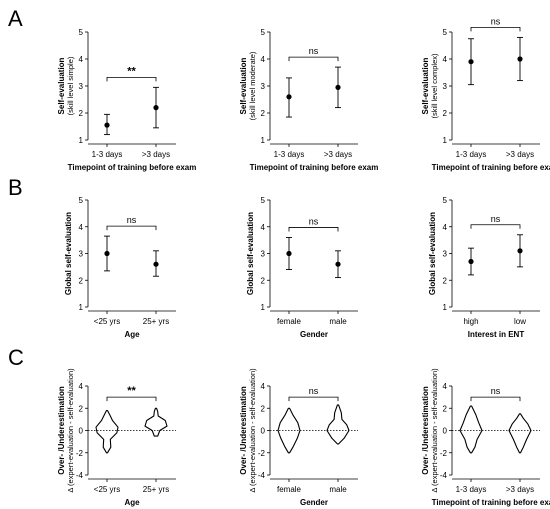 Image resolution: width=550 pixels, height=509 pixels. Describe the element at coordinates (16, 357) in the screenshot. I see `row-c-letter: C` at that location.